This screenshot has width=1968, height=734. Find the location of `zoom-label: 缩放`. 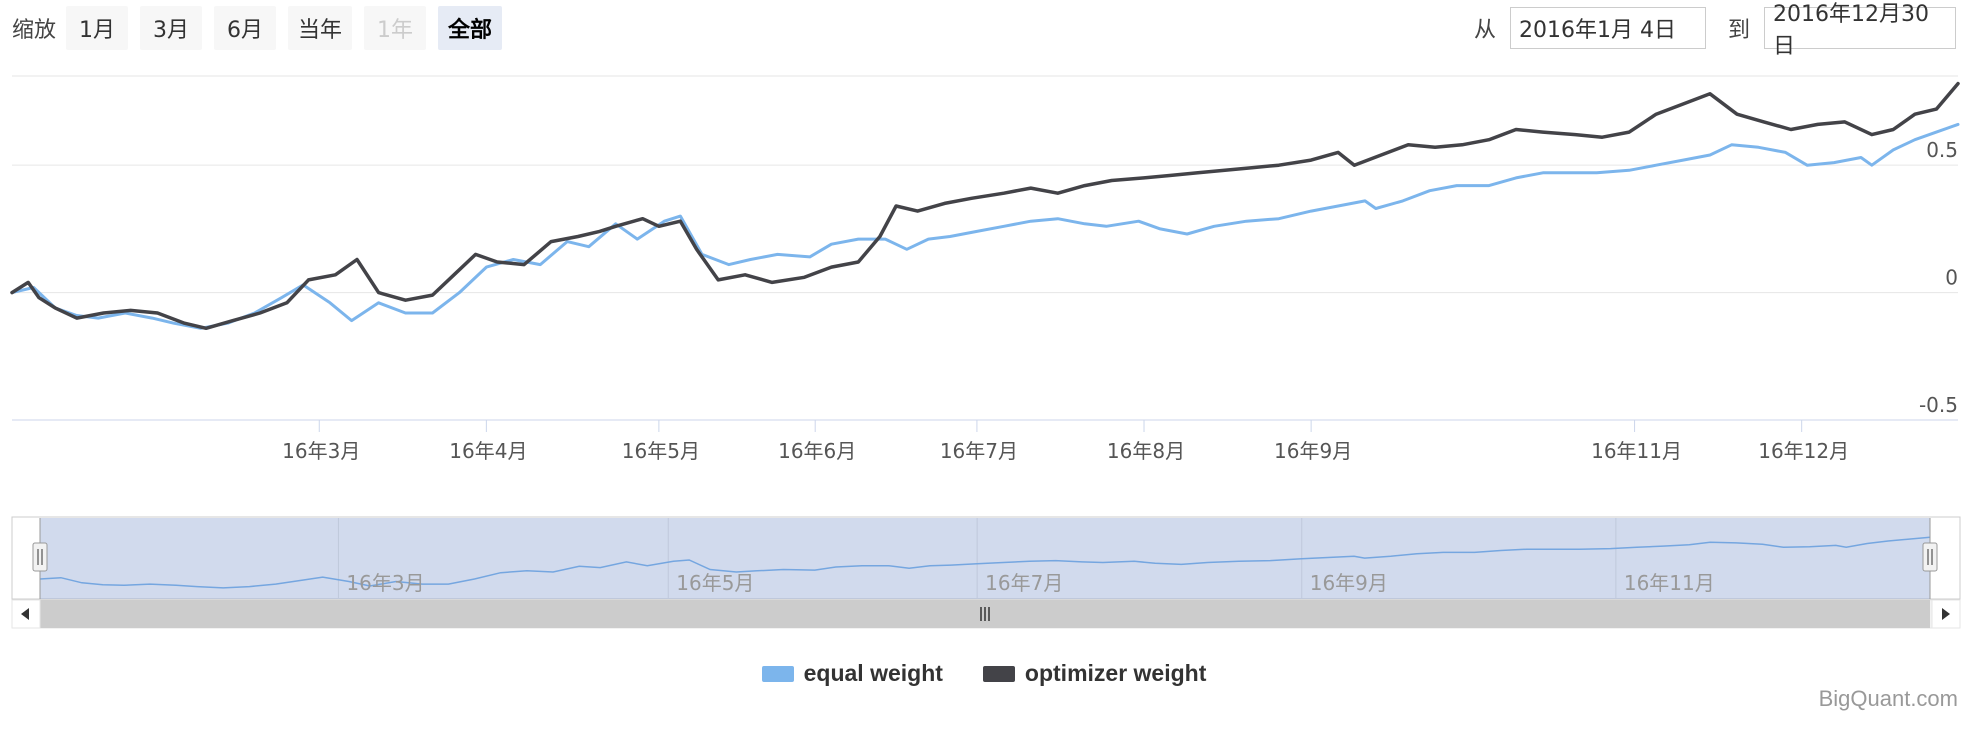

zoom-label: 缩放 is located at coordinates (34, 29).